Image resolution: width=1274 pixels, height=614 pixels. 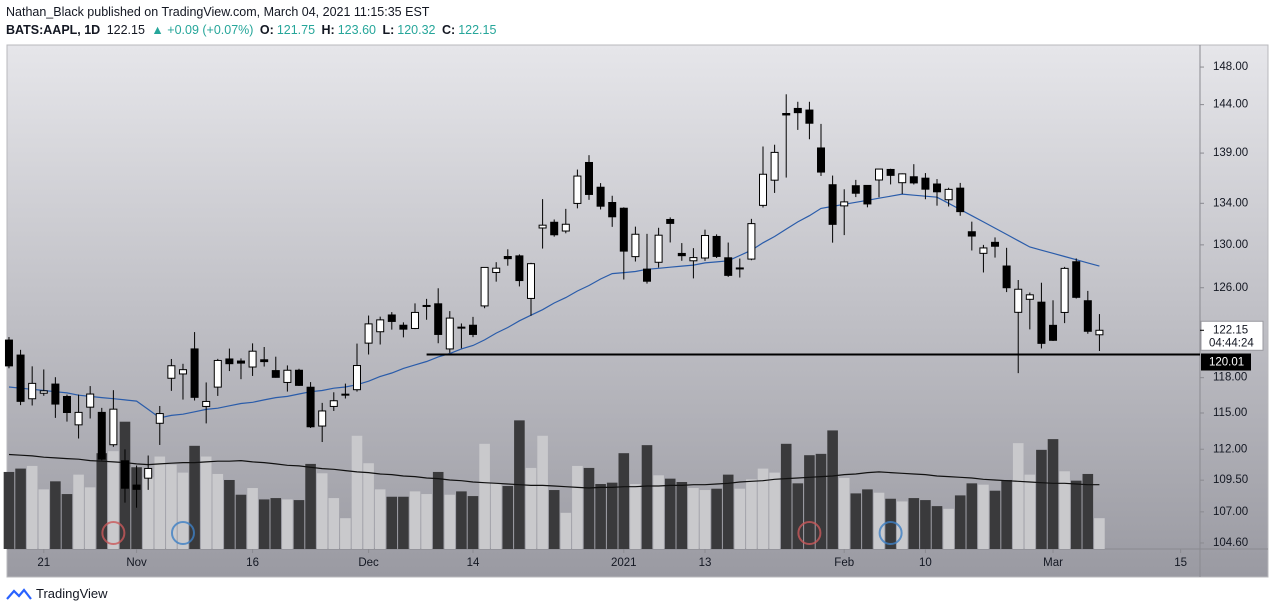 I want to click on low: 120.32, so click(x=416, y=30).